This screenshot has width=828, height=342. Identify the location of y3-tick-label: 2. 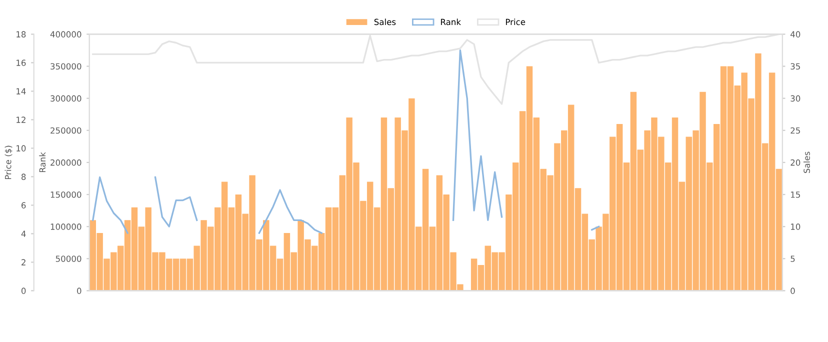
(24, 262).